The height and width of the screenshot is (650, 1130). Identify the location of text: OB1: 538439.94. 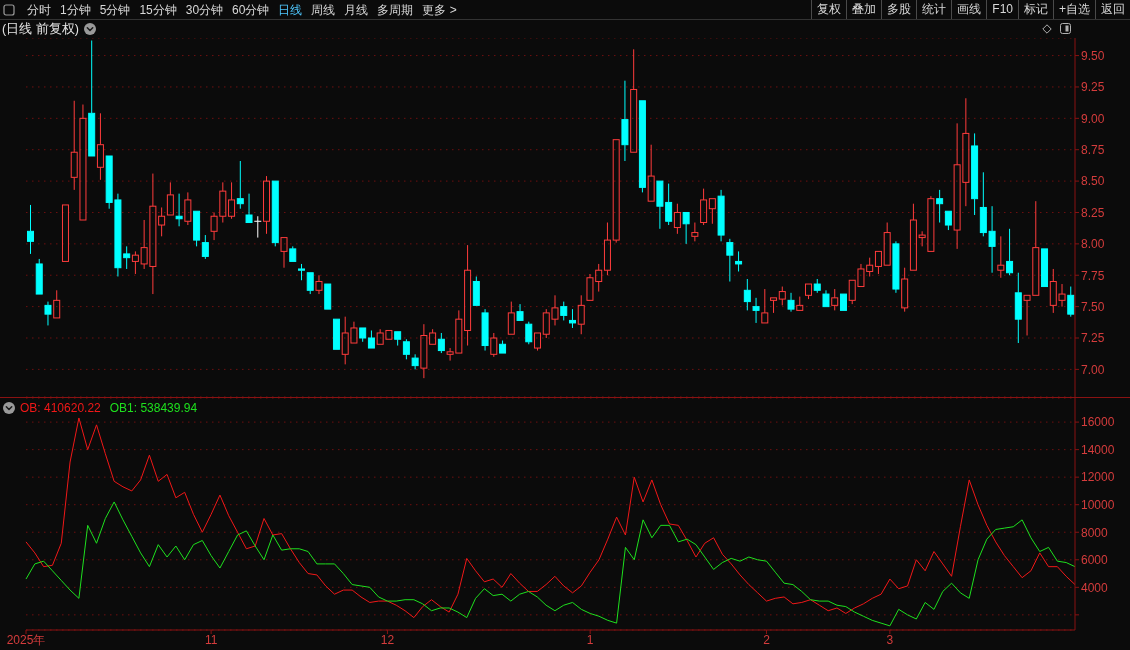
(153, 408).